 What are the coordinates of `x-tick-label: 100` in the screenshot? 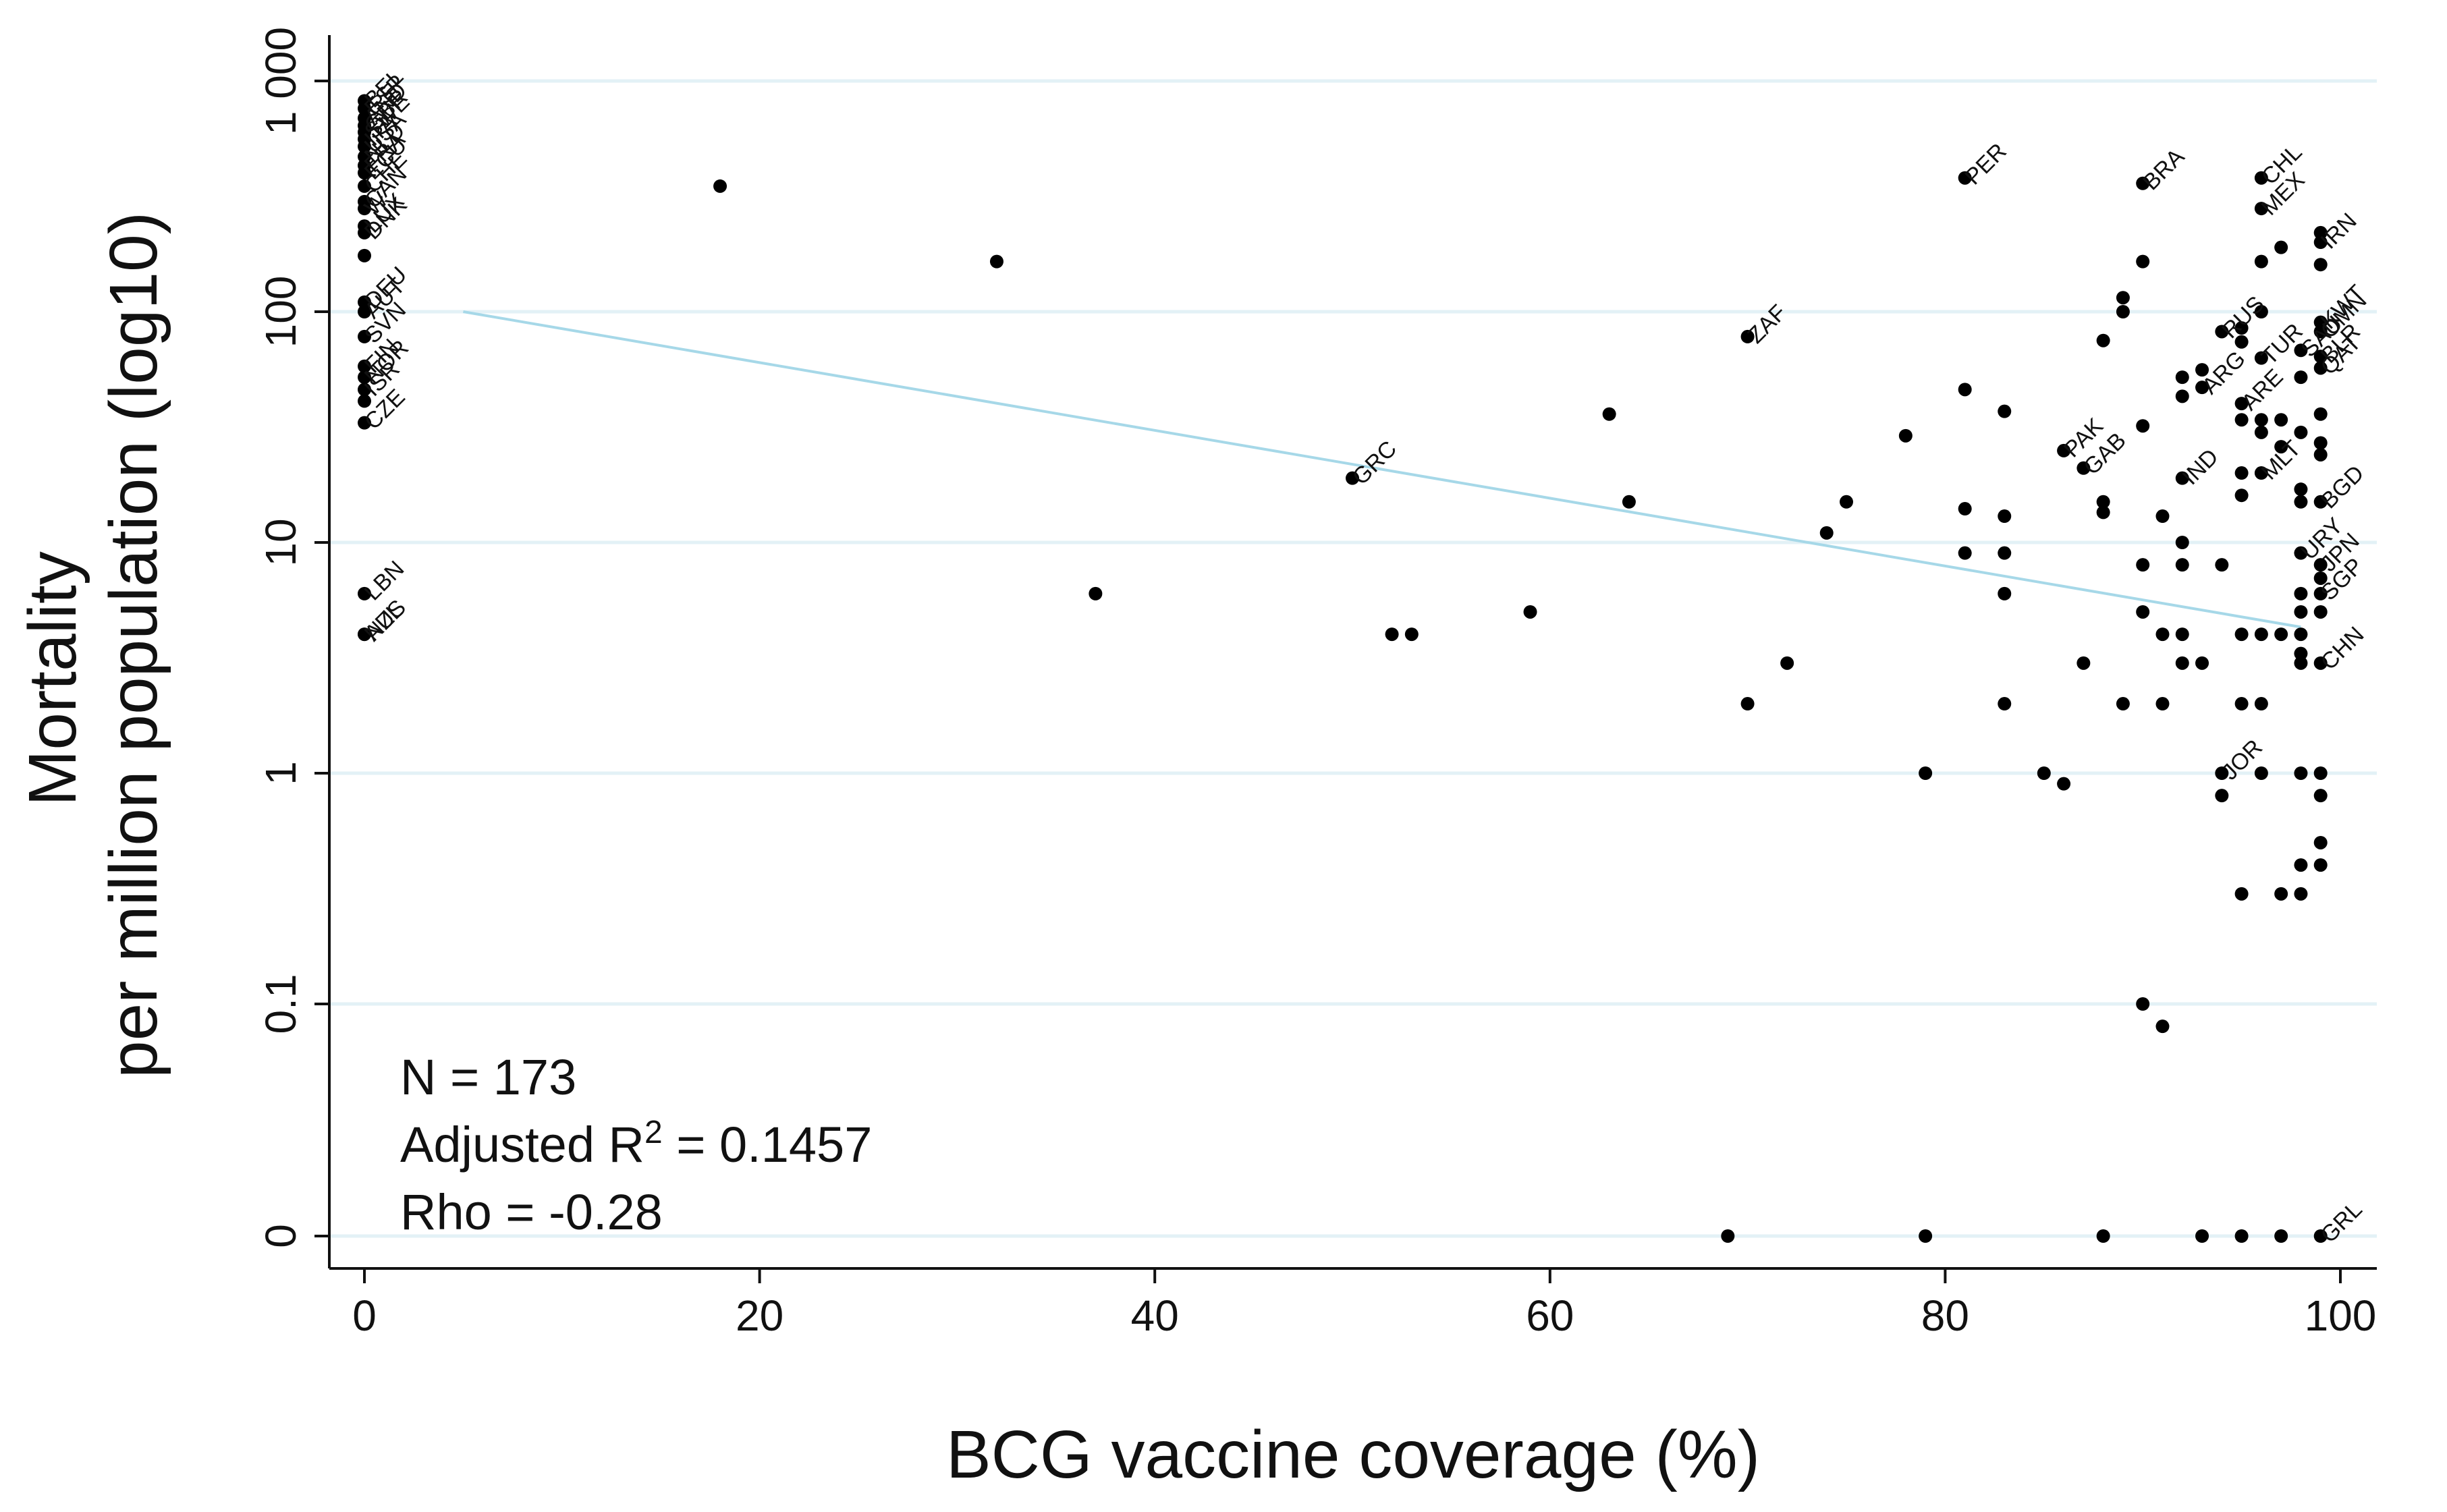 It's located at (2341, 1315).